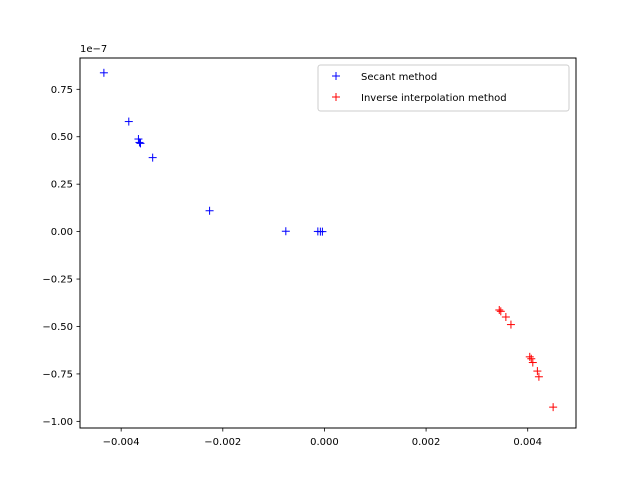 The width and height of the screenshot is (640, 480). I want to click on x-axis: −0.004 −0.002 0.000 0.002 0.004, so click(322, 438).